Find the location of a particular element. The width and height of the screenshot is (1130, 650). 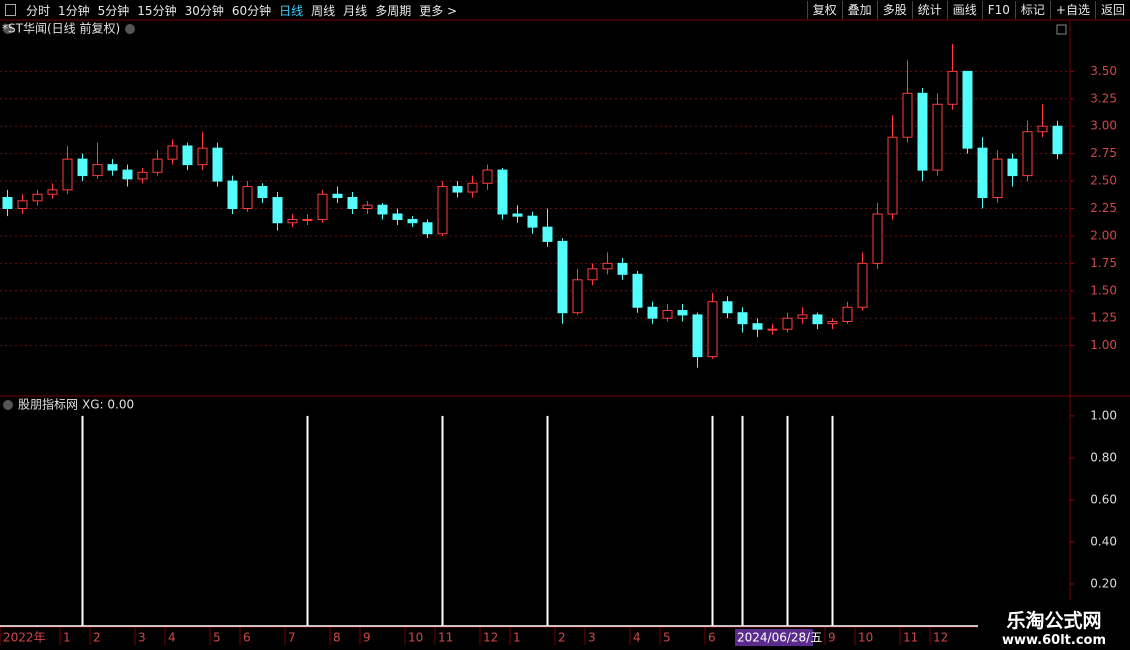

toolbar-button: F10 is located at coordinates (998, 10).